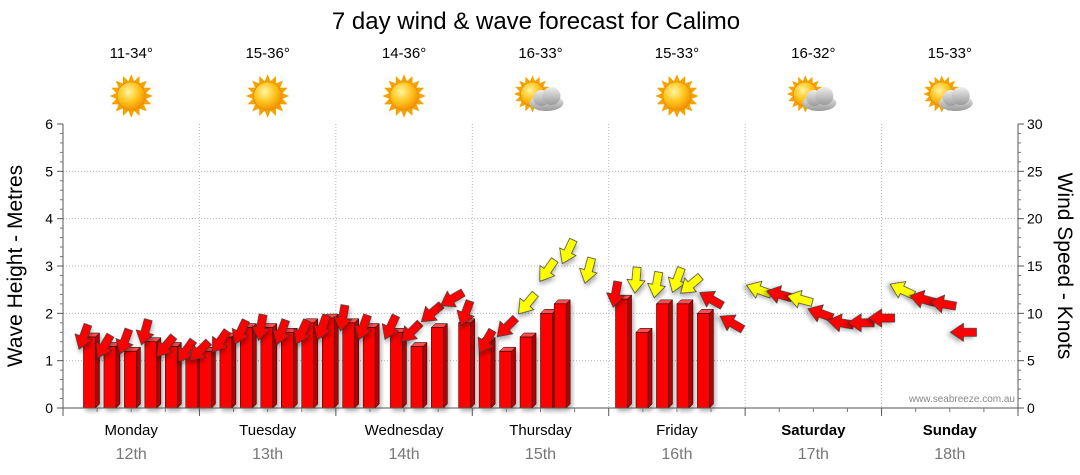 The height and width of the screenshot is (475, 1080). What do you see at coordinates (950, 53) in the screenshot?
I see `temp-label: 15-33°` at bounding box center [950, 53].